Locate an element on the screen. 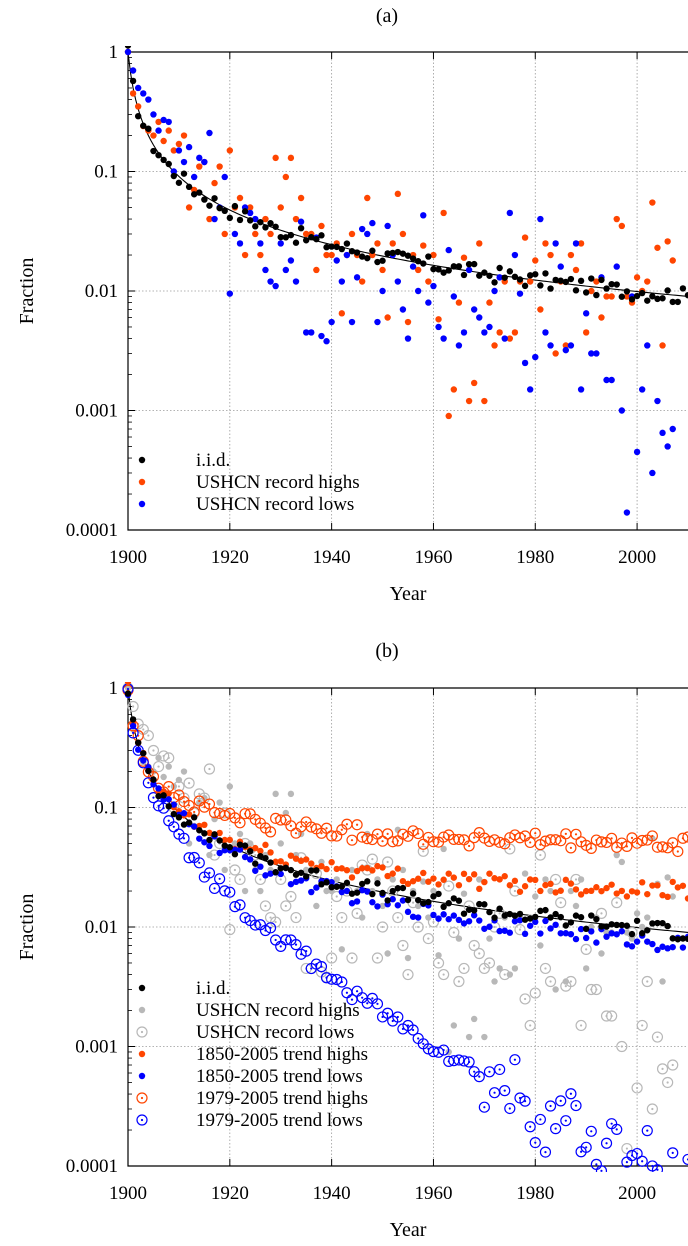 The width and height of the screenshot is (688, 1246). series-i-i-d-point-1932 is located at coordinates (291, 235).